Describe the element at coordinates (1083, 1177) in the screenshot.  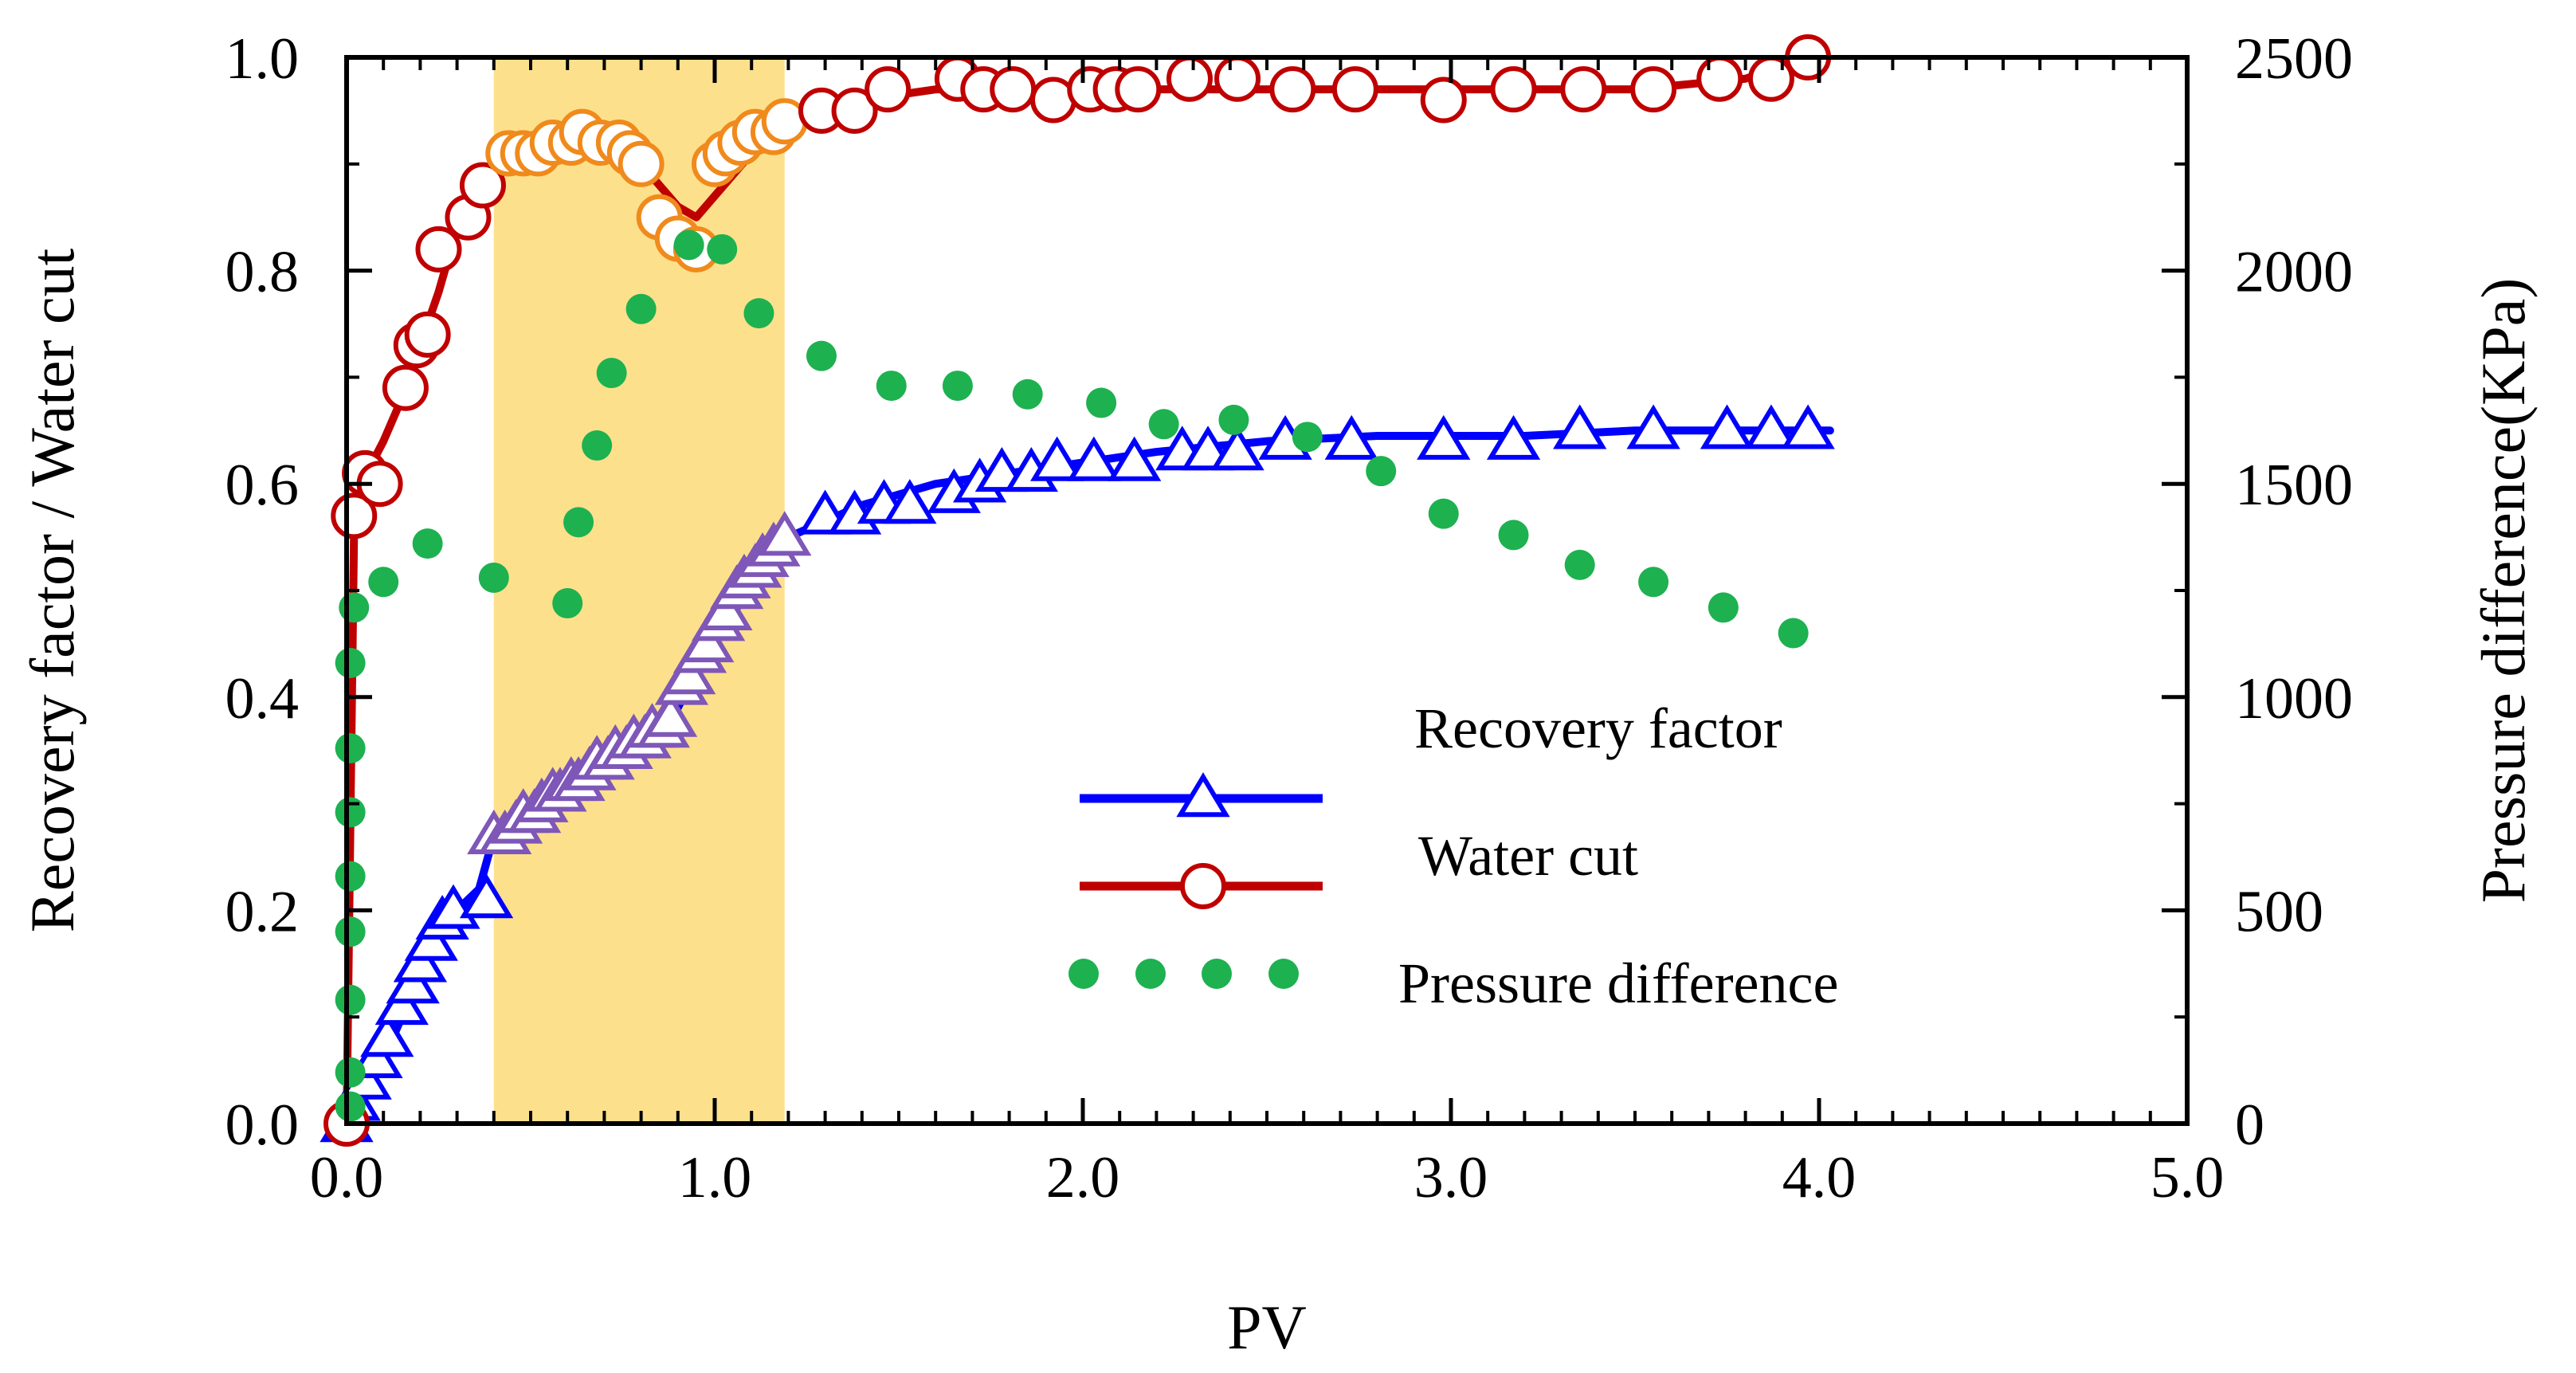
I see `x-tick-label: 2.0` at that location.